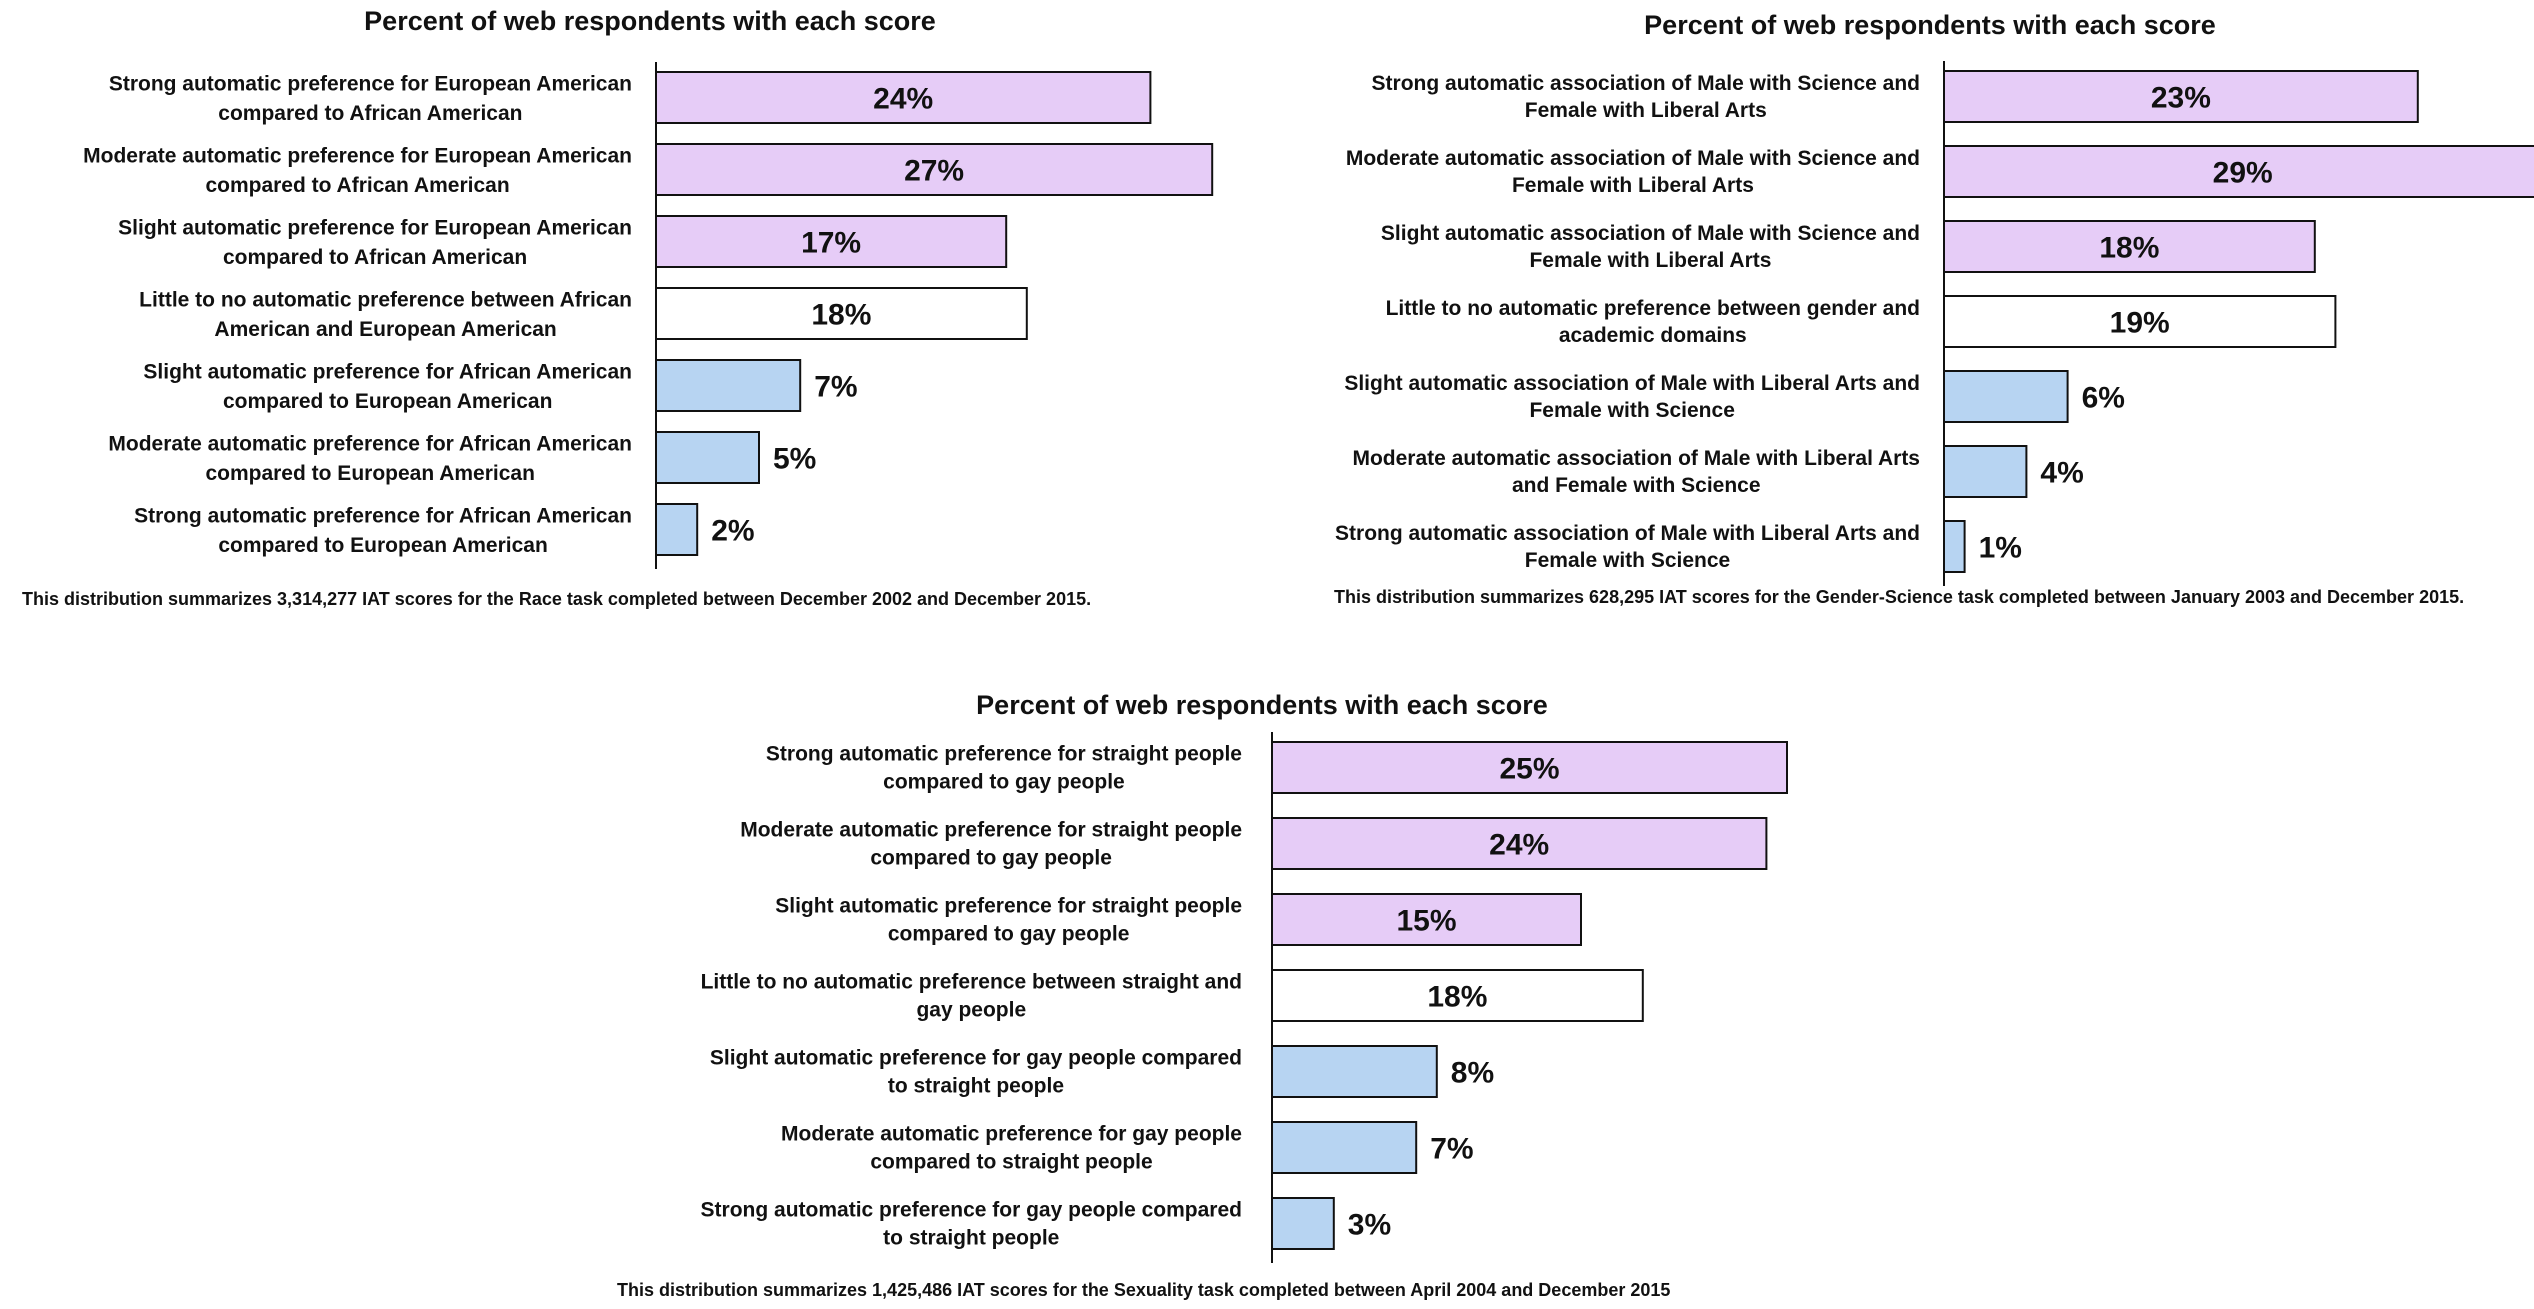 The height and width of the screenshot is (1309, 2534). Describe the element at coordinates (1011, 1162) in the screenshot. I see `category-label-line: compared to straight people` at that location.